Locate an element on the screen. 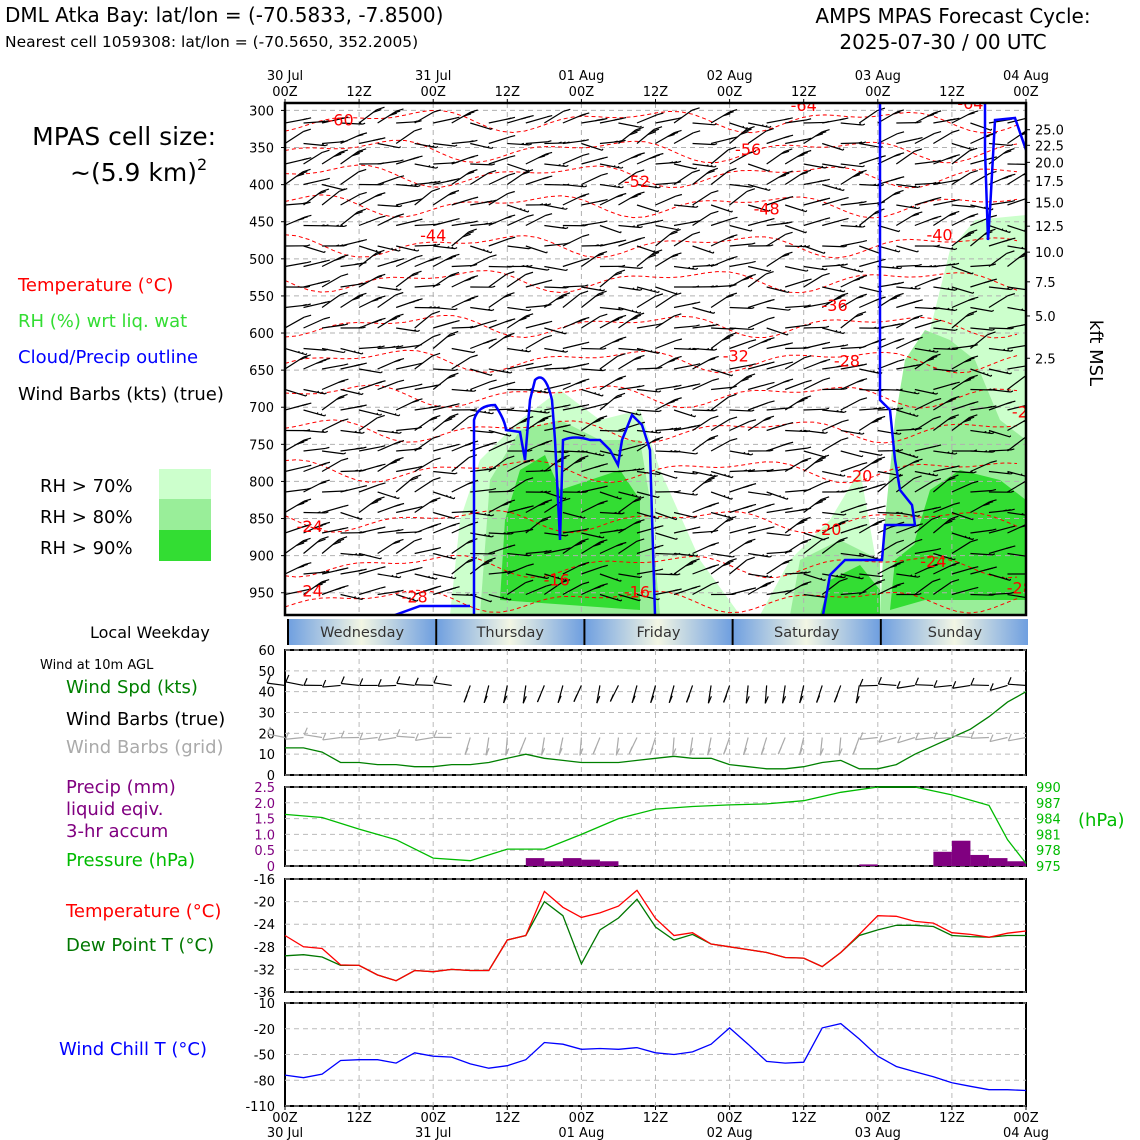 The image size is (1140, 1140). temperature-contour-label: -24 is located at coordinates (310, 526).